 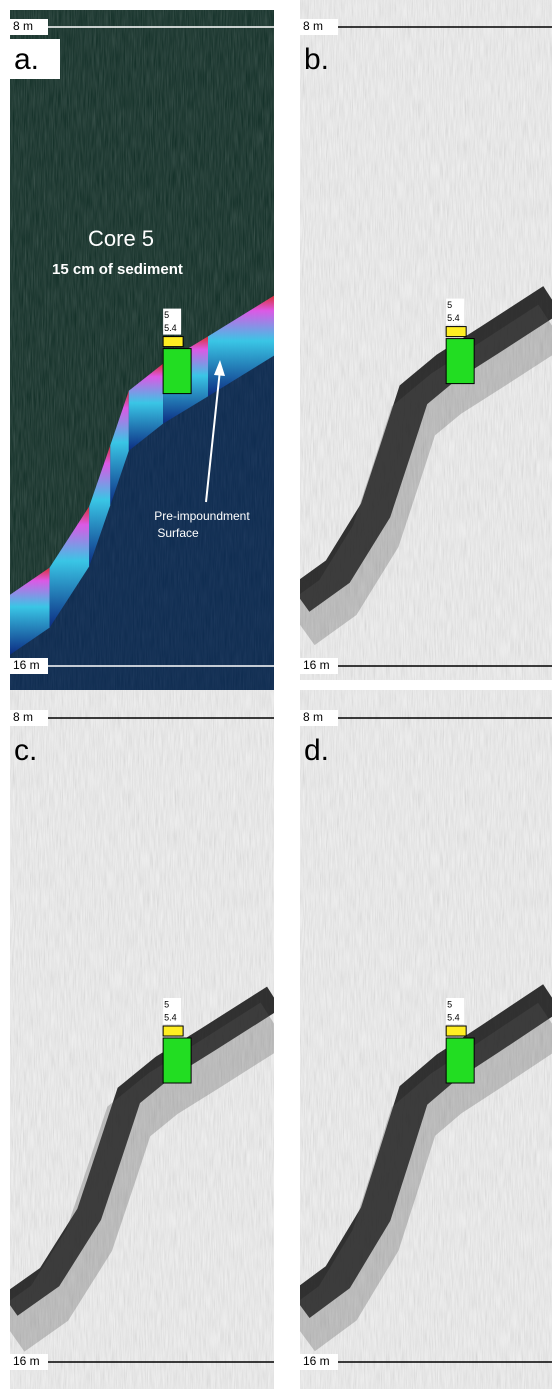 I want to click on arrow, so click(x=213, y=436).